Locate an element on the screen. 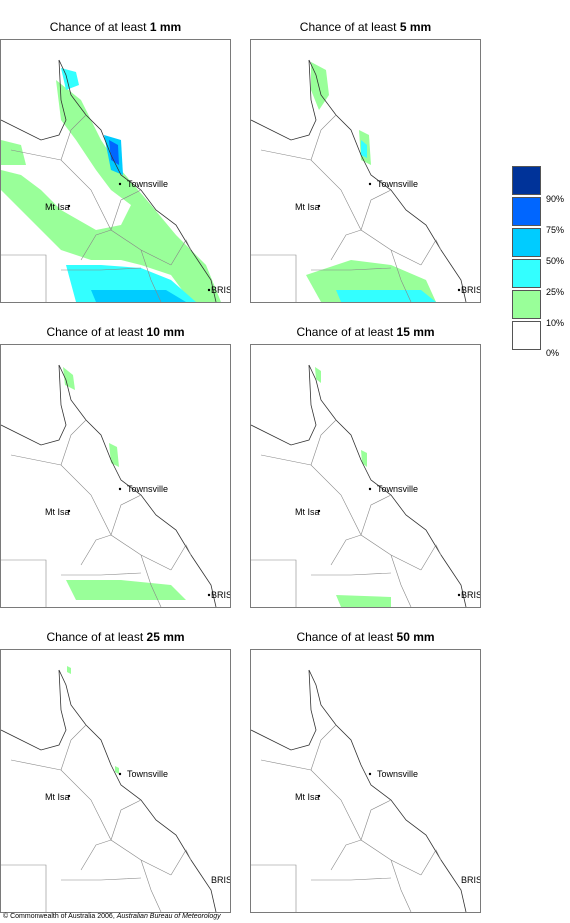 The height and width of the screenshot is (923, 570). panel-title: Chance of at least 15 mm is located at coordinates (365, 332).